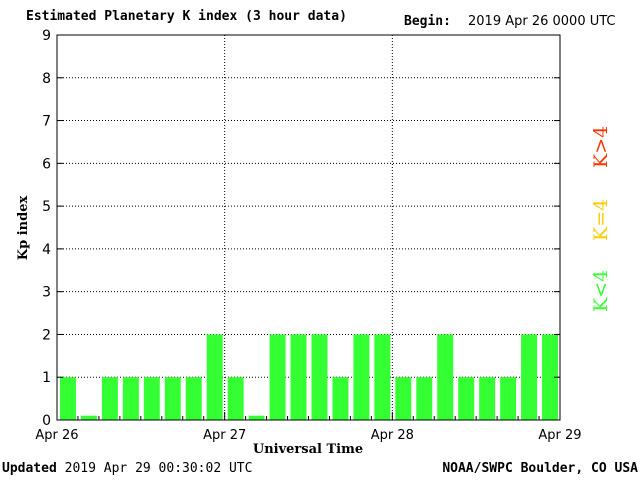 Image resolution: width=640 pixels, height=480 pixels. I want to click on y-axis-label: Kp index, so click(23, 228).